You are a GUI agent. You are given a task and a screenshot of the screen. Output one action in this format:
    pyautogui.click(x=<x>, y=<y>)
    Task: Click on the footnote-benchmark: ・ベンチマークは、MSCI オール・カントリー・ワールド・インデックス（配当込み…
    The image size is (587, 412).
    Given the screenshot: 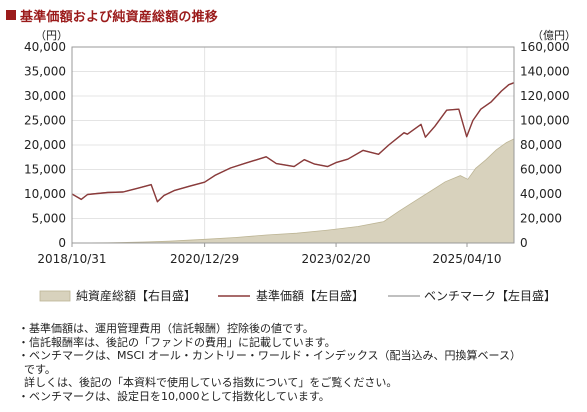 What is the action you would take?
    pyautogui.click(x=270, y=355)
    